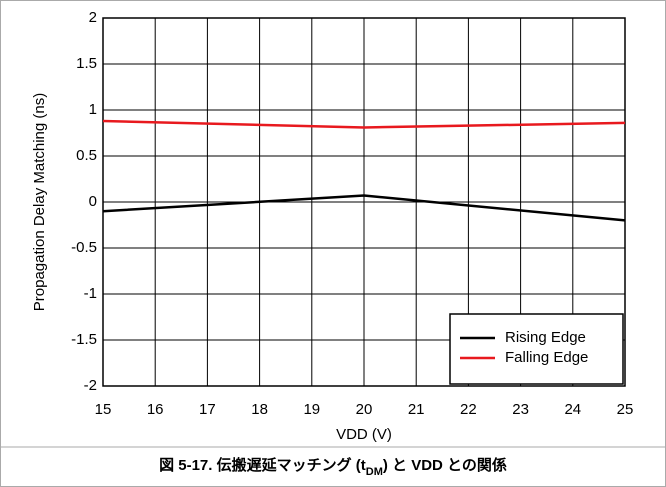  I want to click on x-axis-label: VDD (V), so click(364, 434).